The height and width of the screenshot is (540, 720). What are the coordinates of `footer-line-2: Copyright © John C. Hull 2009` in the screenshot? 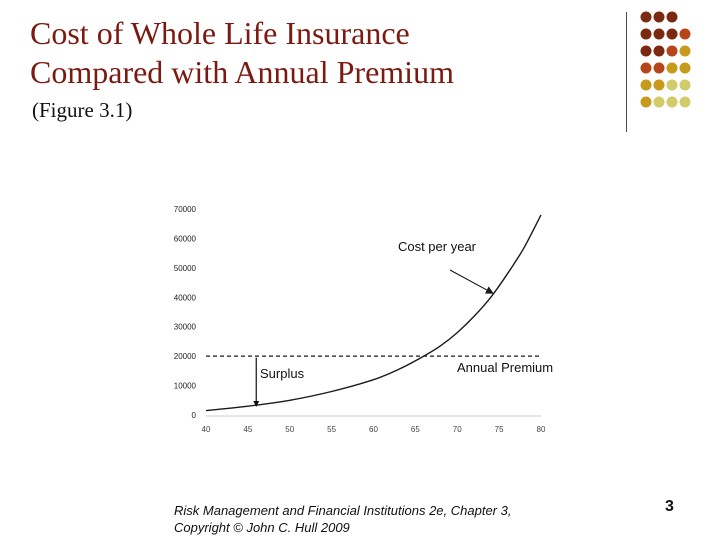 It's located at (262, 527).